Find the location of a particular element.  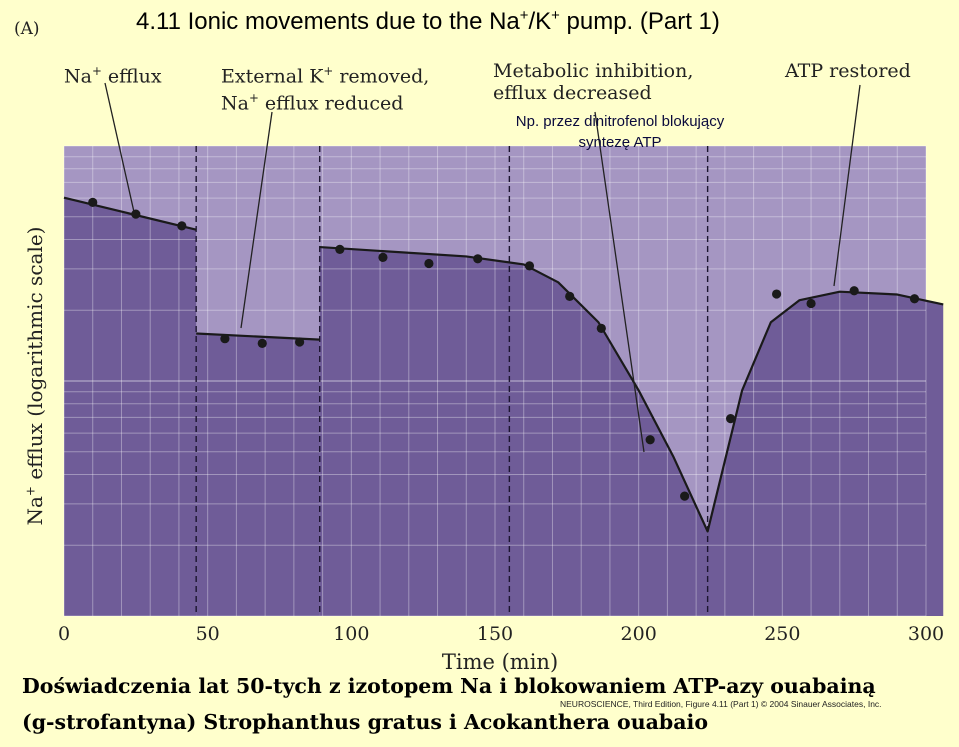

x-tick-label: 50 is located at coordinates (208, 634).